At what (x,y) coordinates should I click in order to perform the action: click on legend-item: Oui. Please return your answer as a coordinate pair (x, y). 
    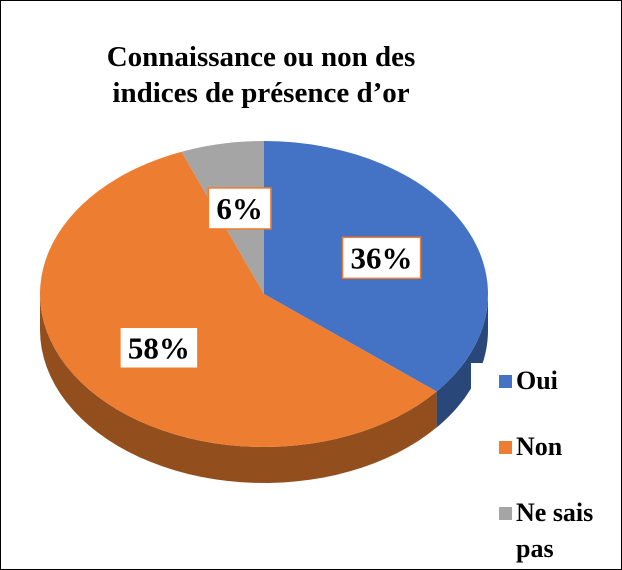
    Looking at the image, I should click on (560, 381).